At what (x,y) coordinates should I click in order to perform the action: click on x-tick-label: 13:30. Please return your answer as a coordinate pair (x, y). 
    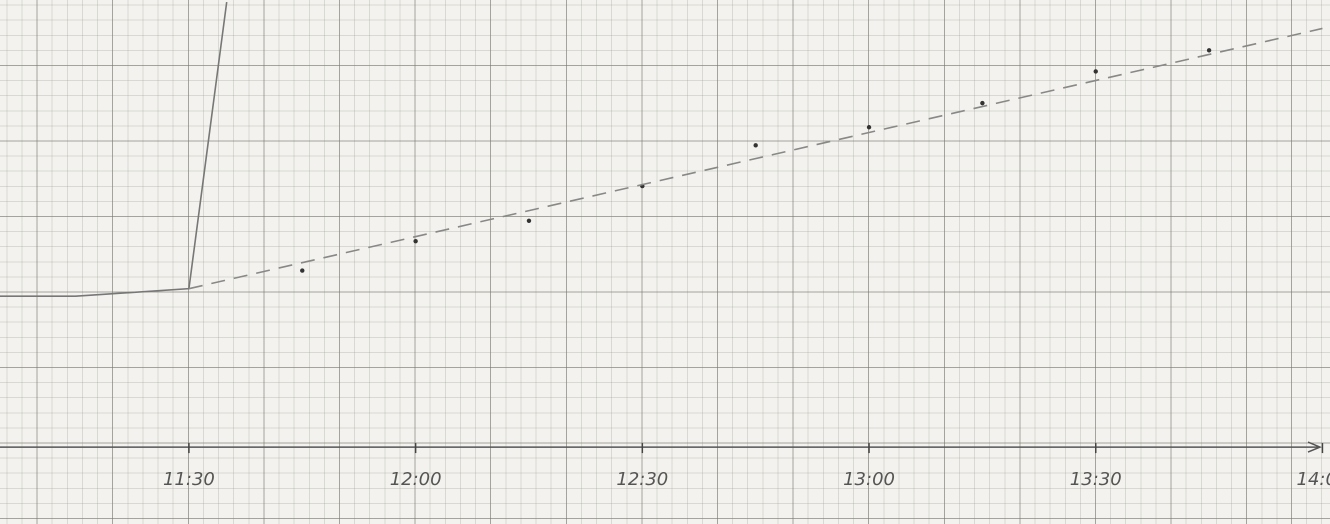
    Looking at the image, I should click on (1096, 479).